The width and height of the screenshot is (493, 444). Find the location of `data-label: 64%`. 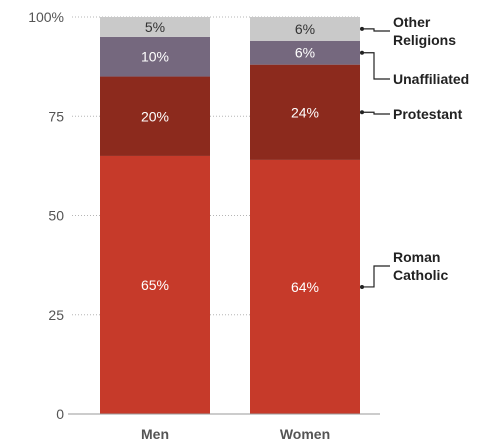

data-label: 64% is located at coordinates (305, 287).